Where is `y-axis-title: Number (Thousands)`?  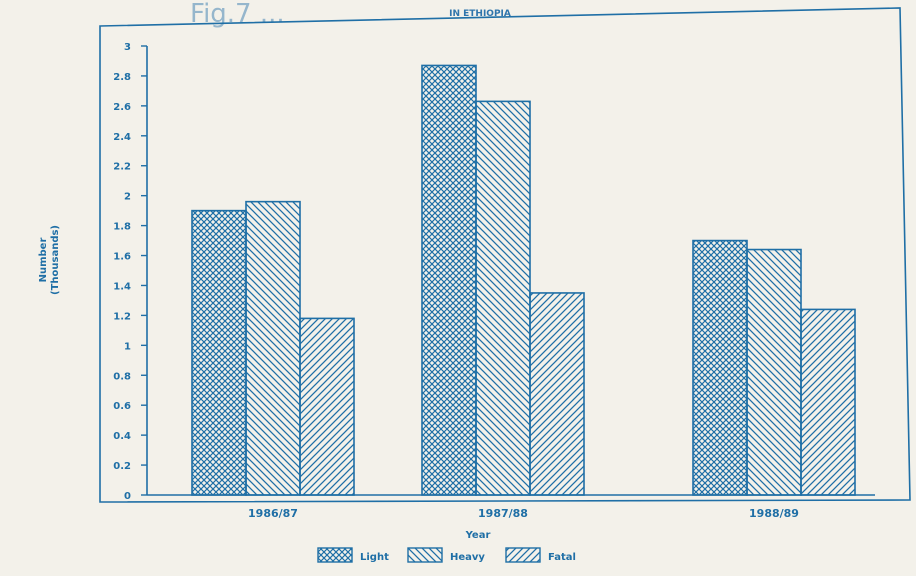
y-axis-title: Number (Thousands) is located at coordinates (49, 260).